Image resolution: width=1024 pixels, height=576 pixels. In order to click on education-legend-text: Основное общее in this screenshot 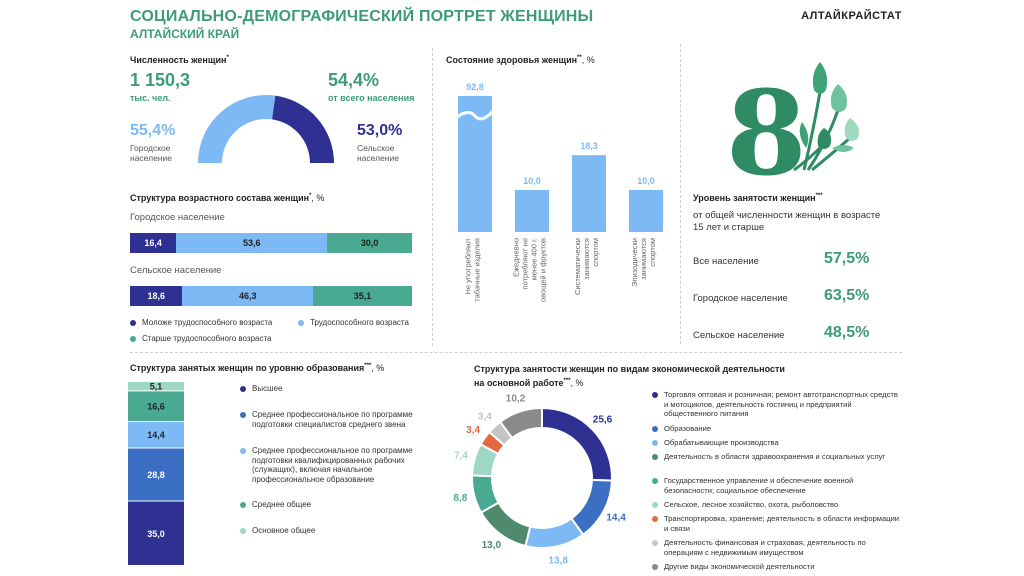, I will do `click(284, 530)`.